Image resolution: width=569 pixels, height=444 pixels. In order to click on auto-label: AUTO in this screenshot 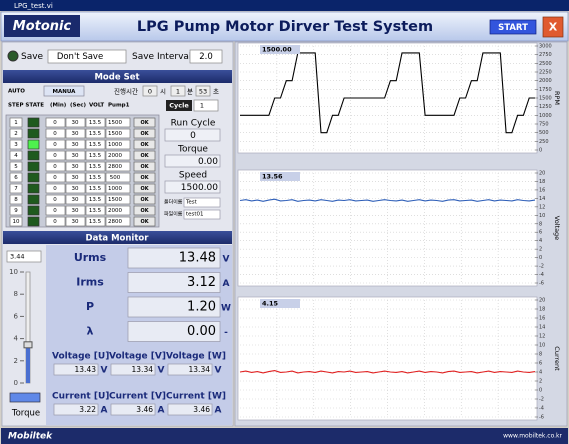, I will do `click(16, 92)`.